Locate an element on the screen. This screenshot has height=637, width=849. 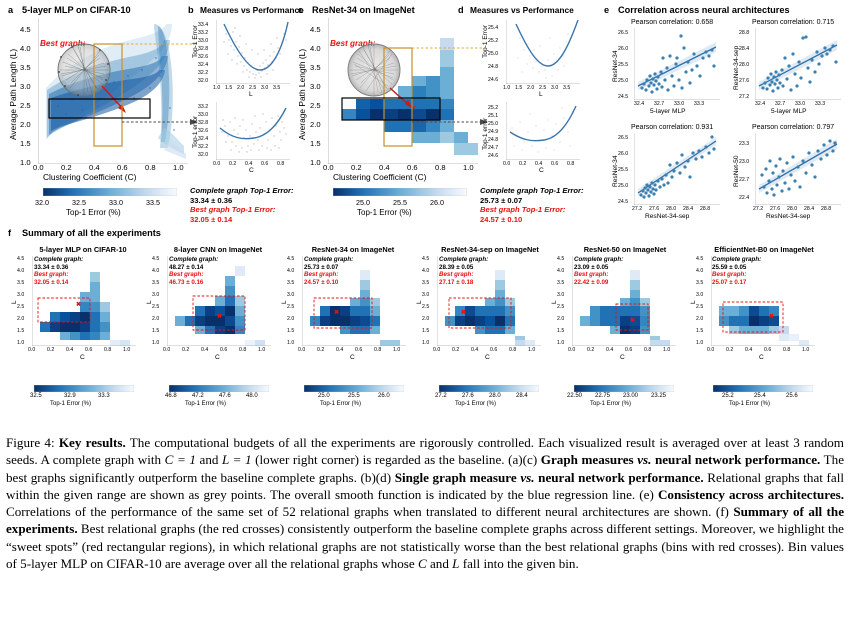
panel-e-letter: e is located at coordinates (607, 10).